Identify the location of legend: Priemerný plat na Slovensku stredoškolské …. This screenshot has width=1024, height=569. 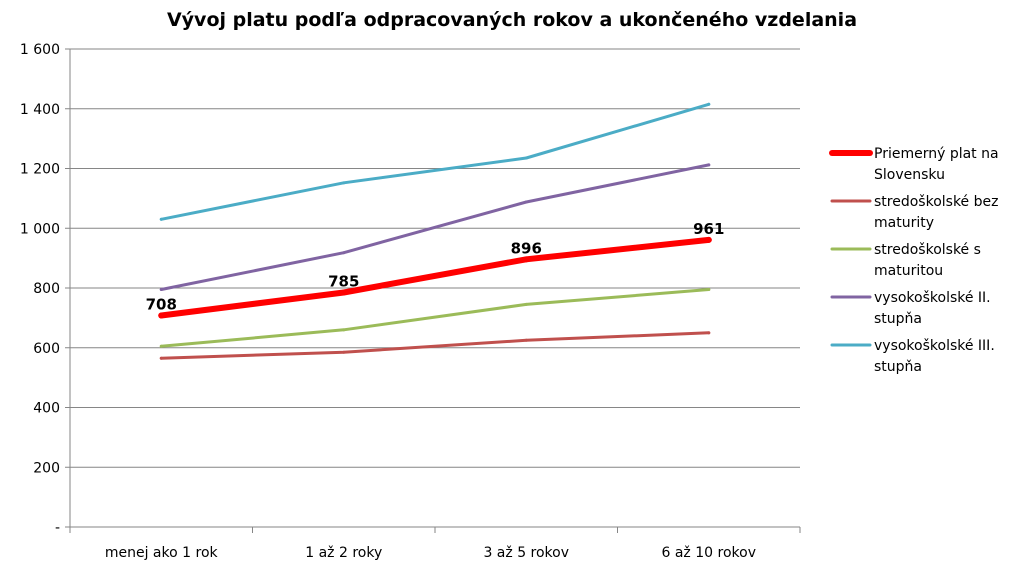
(914, 260).